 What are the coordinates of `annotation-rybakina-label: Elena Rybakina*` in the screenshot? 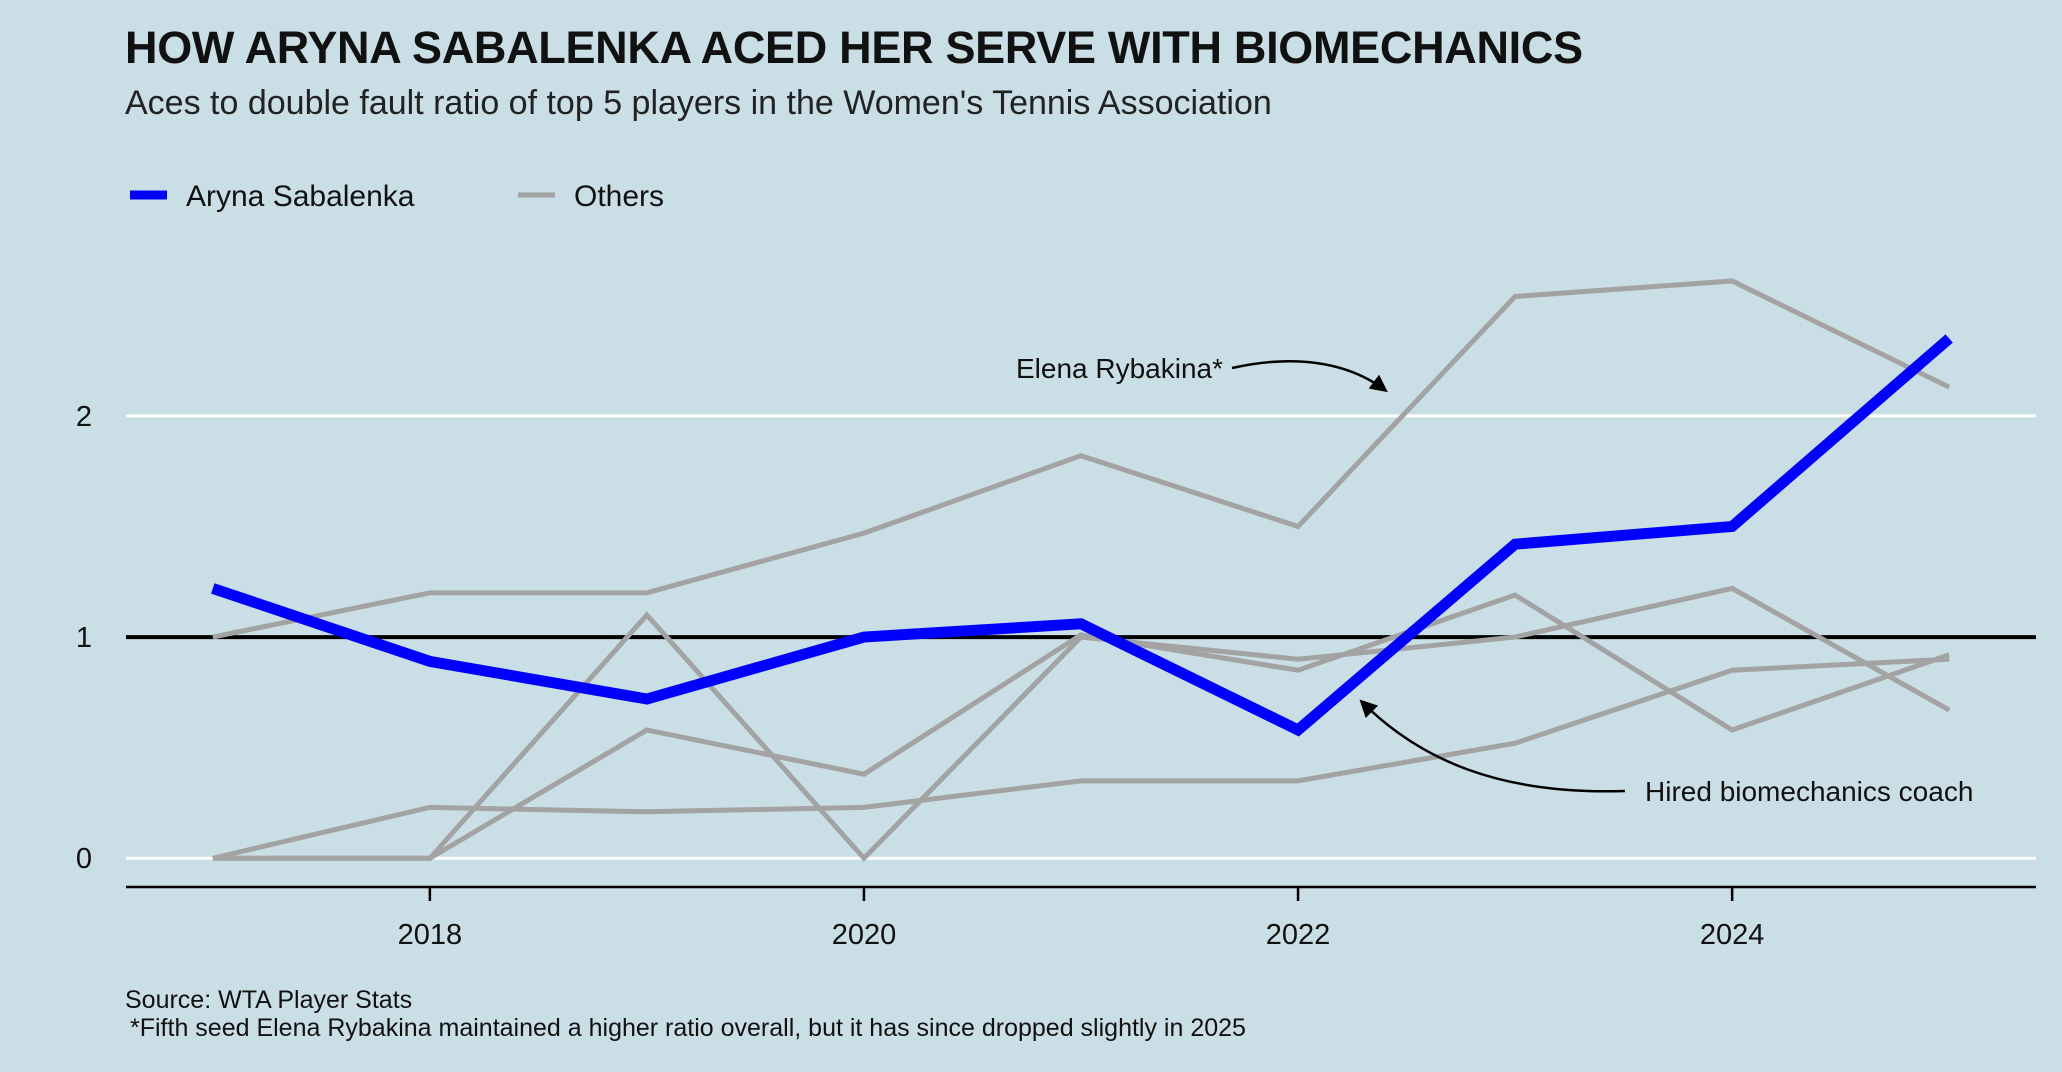 It's located at (1119, 368).